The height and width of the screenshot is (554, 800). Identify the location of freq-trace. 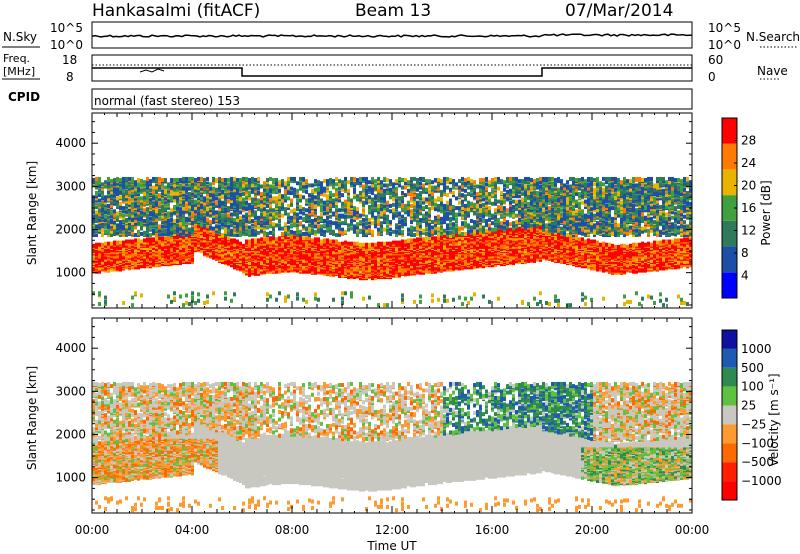
(392, 72).